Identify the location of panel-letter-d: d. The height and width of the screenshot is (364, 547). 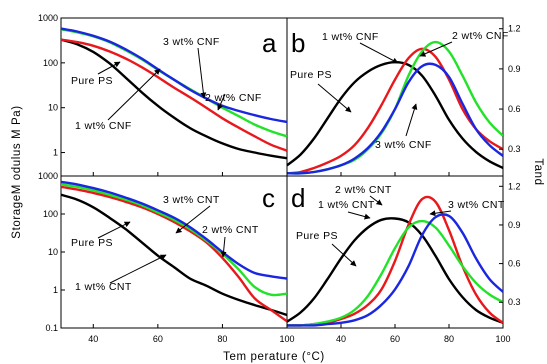
(298, 198).